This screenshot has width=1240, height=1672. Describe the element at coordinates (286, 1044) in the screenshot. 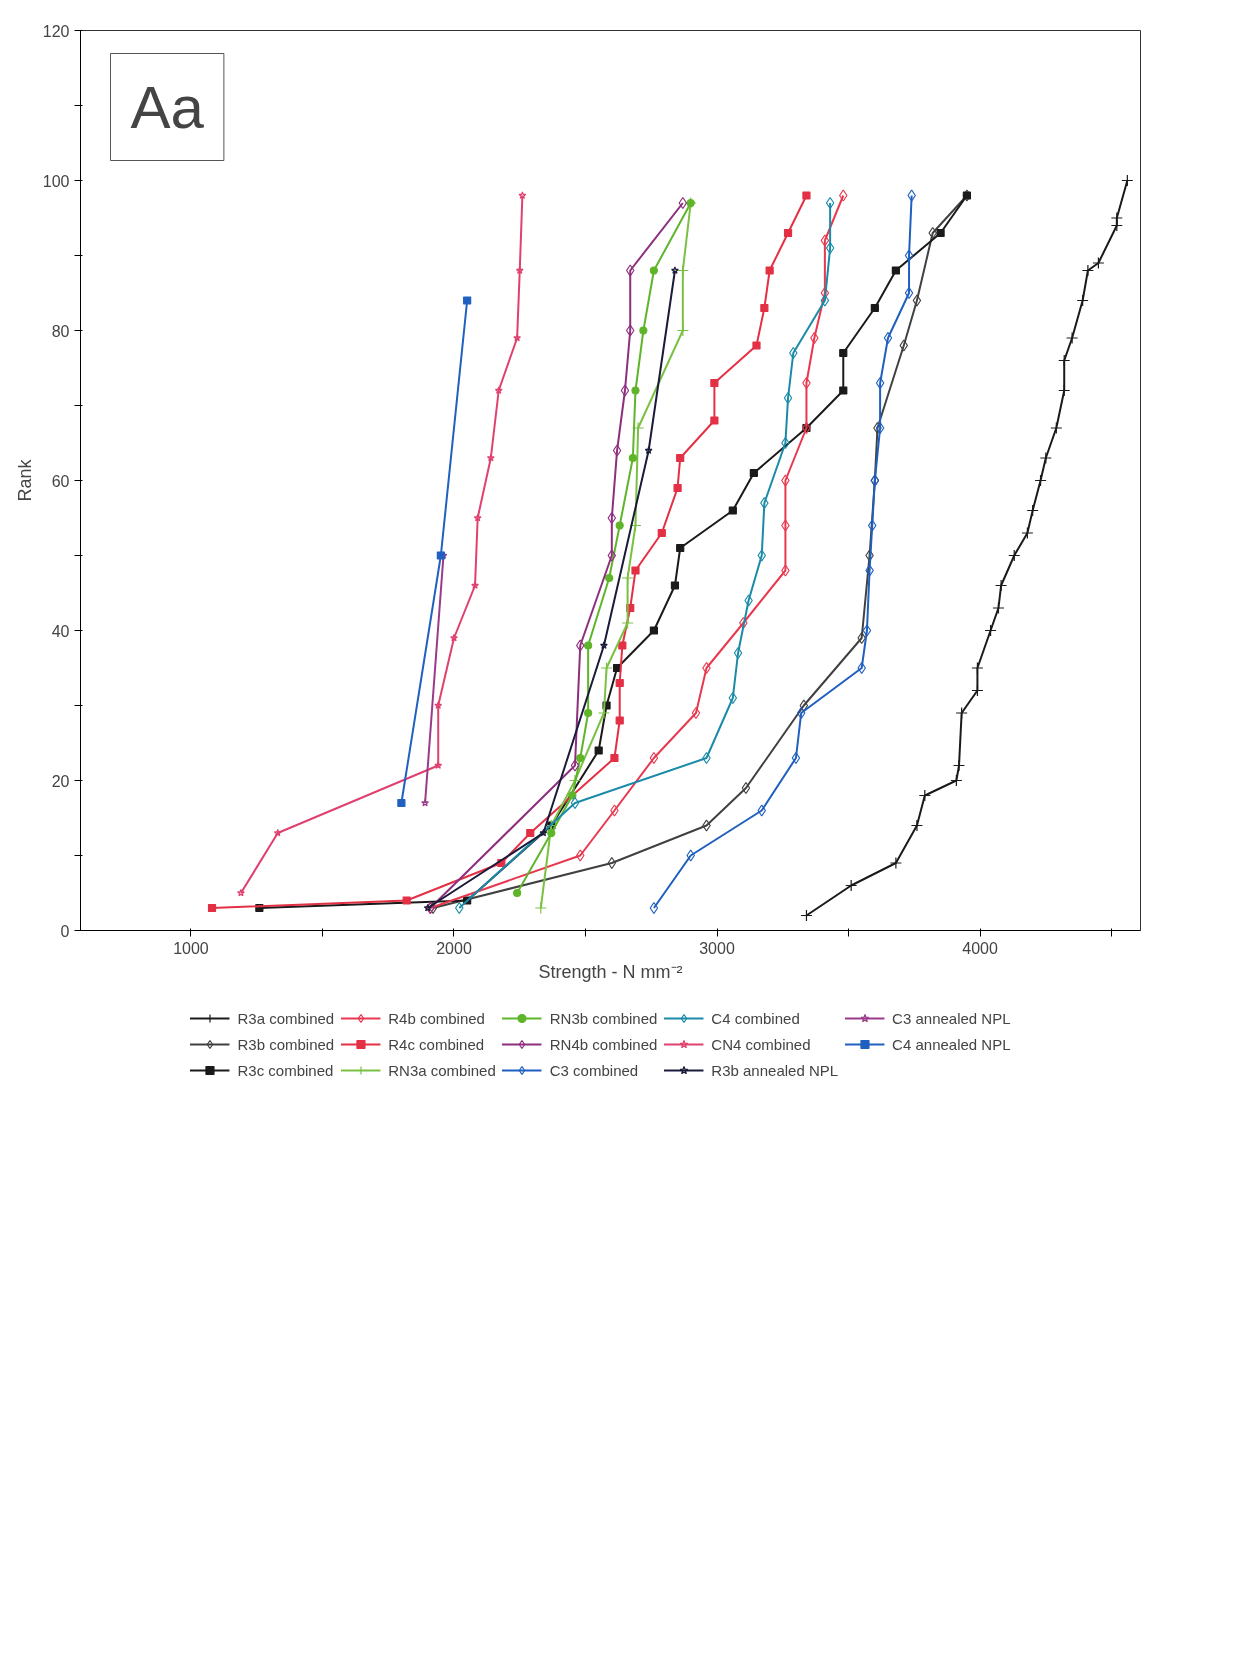

I see `legend-label: R3b combined` at that location.